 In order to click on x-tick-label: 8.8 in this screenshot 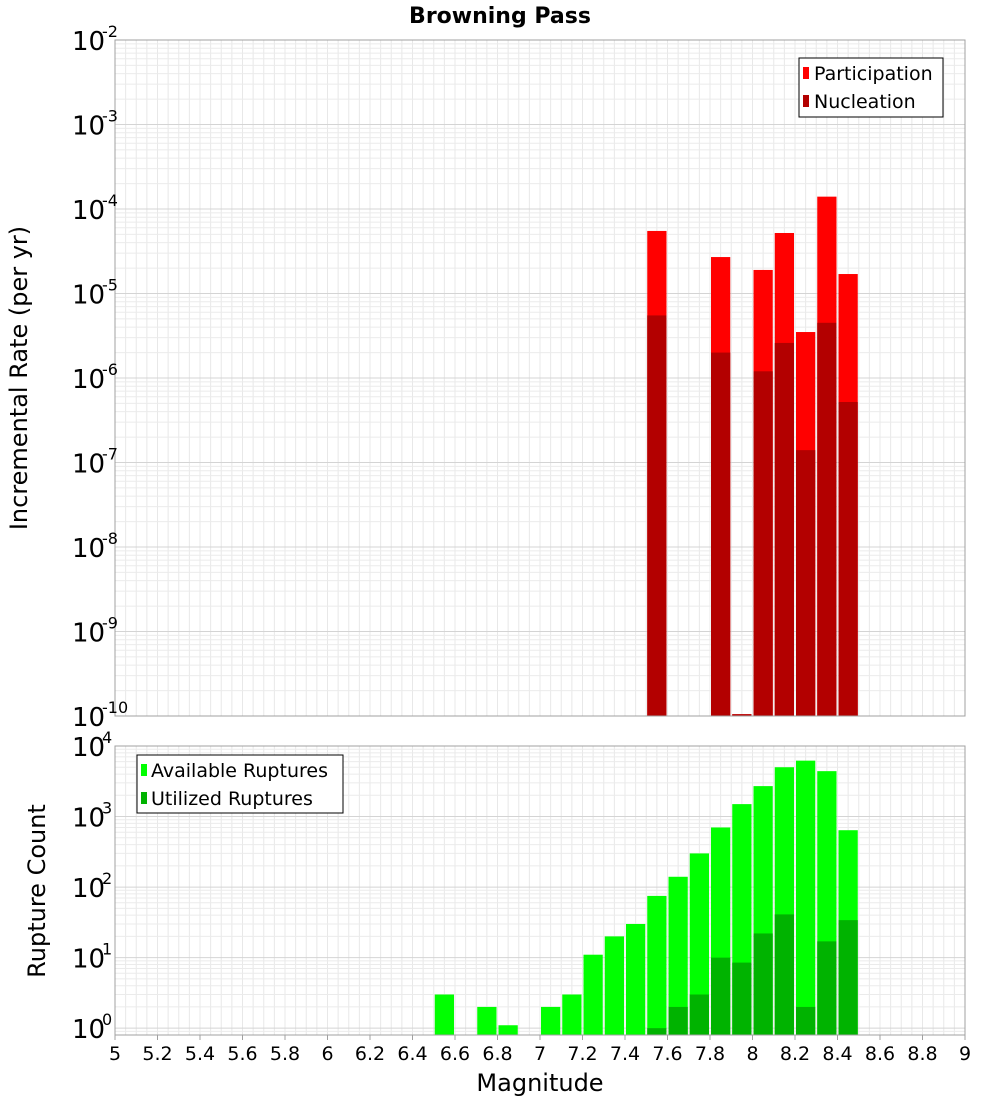, I will do `click(922, 1054)`.